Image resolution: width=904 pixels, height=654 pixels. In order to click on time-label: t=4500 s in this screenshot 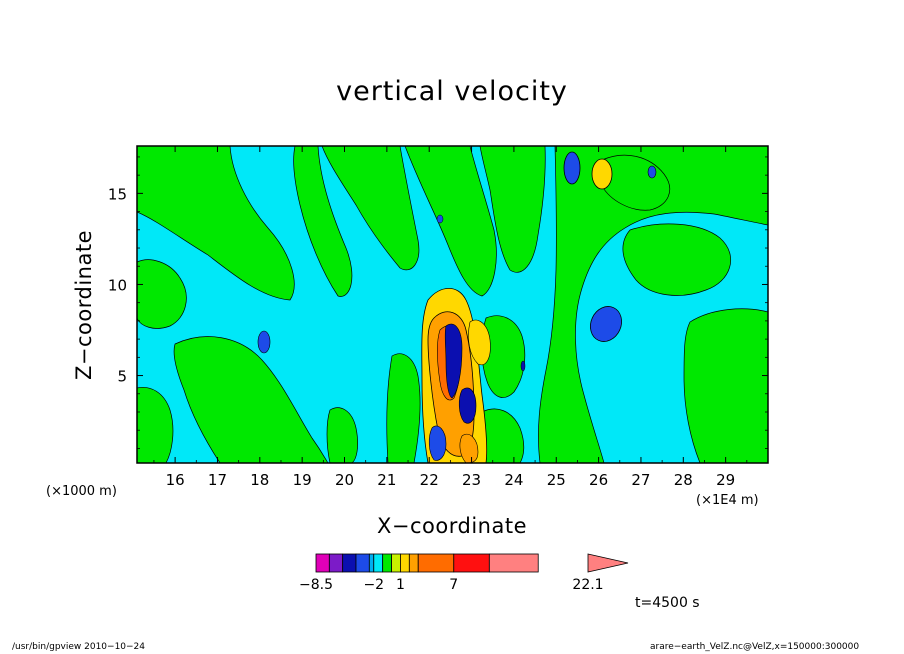, I will do `click(667, 603)`.